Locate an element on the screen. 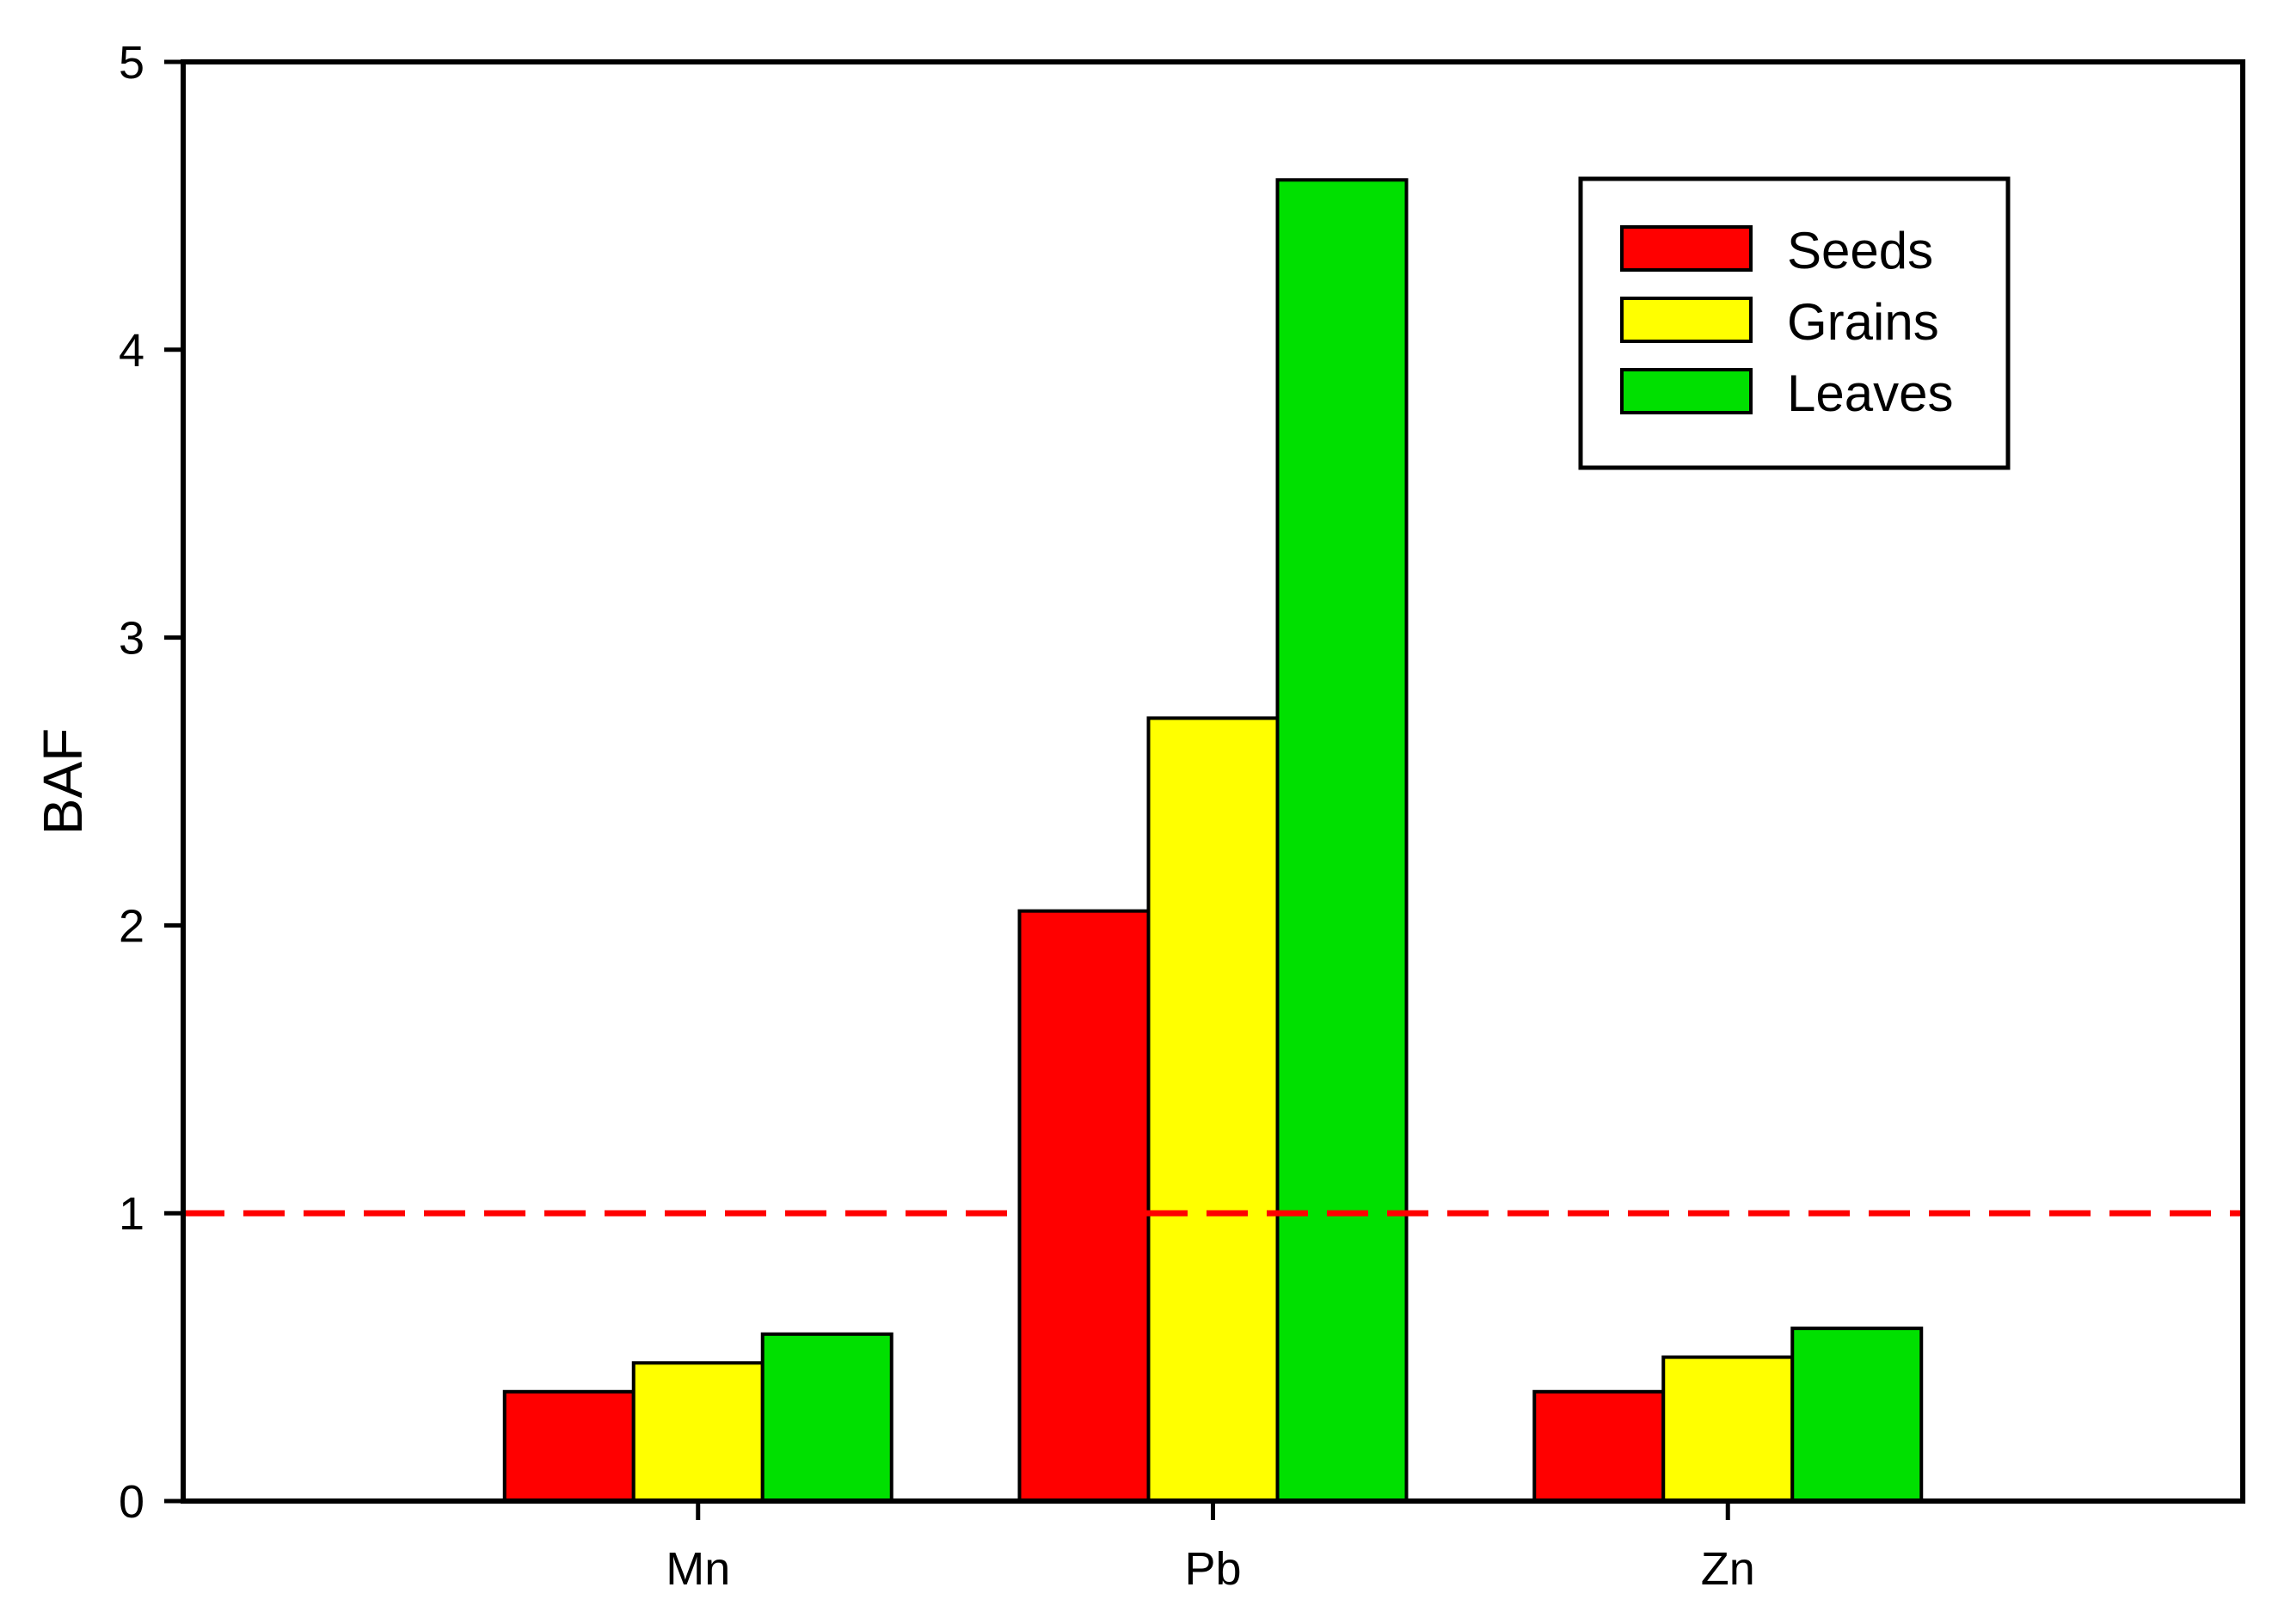 Image resolution: width=2272 pixels, height=1624 pixels. legend-label-seeds: Seeds is located at coordinates (1860, 250).